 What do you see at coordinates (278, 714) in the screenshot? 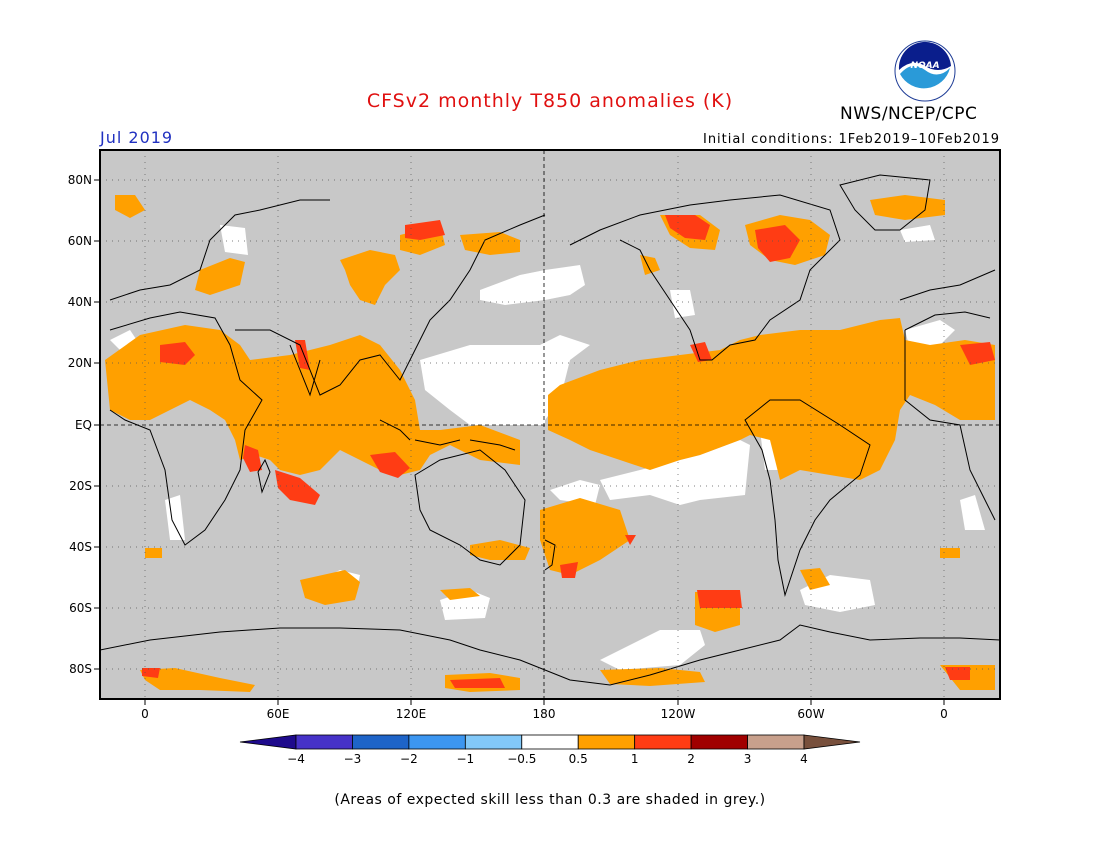
I see `lon-label: 60E` at bounding box center [278, 714].